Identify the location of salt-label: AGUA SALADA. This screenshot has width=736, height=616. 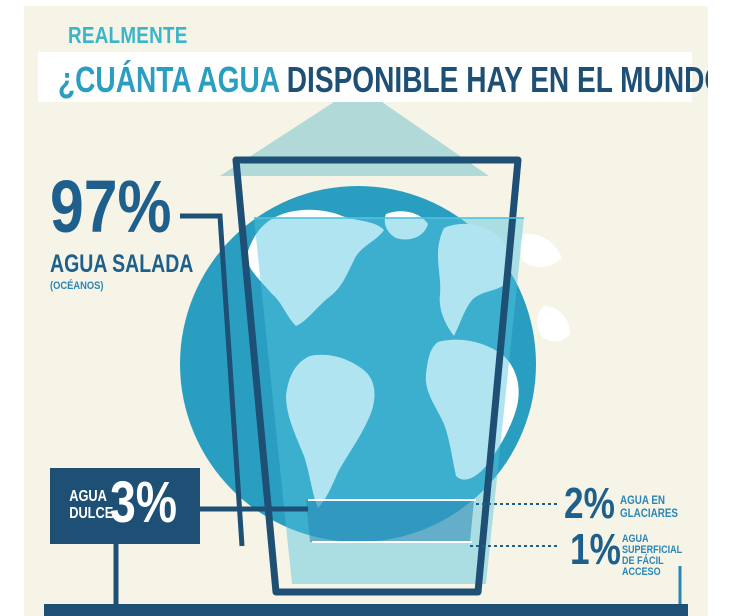
(122, 264).